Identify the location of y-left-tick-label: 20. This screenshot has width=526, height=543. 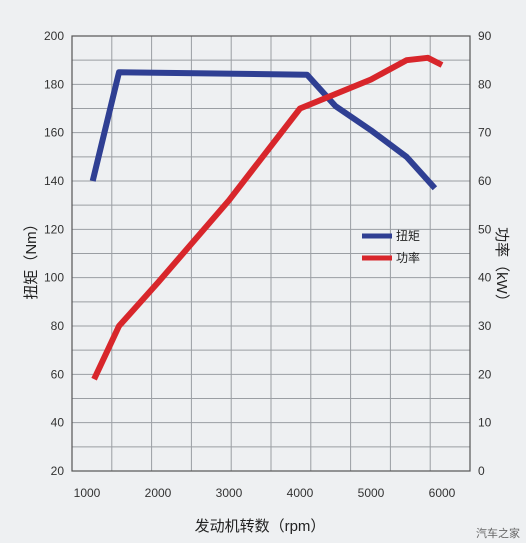
(58, 471).